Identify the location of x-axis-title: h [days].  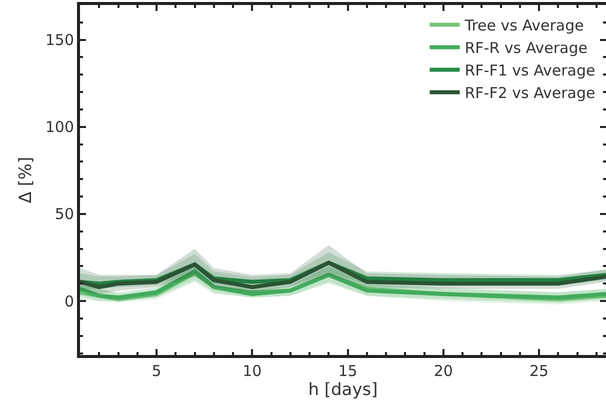
(343, 390).